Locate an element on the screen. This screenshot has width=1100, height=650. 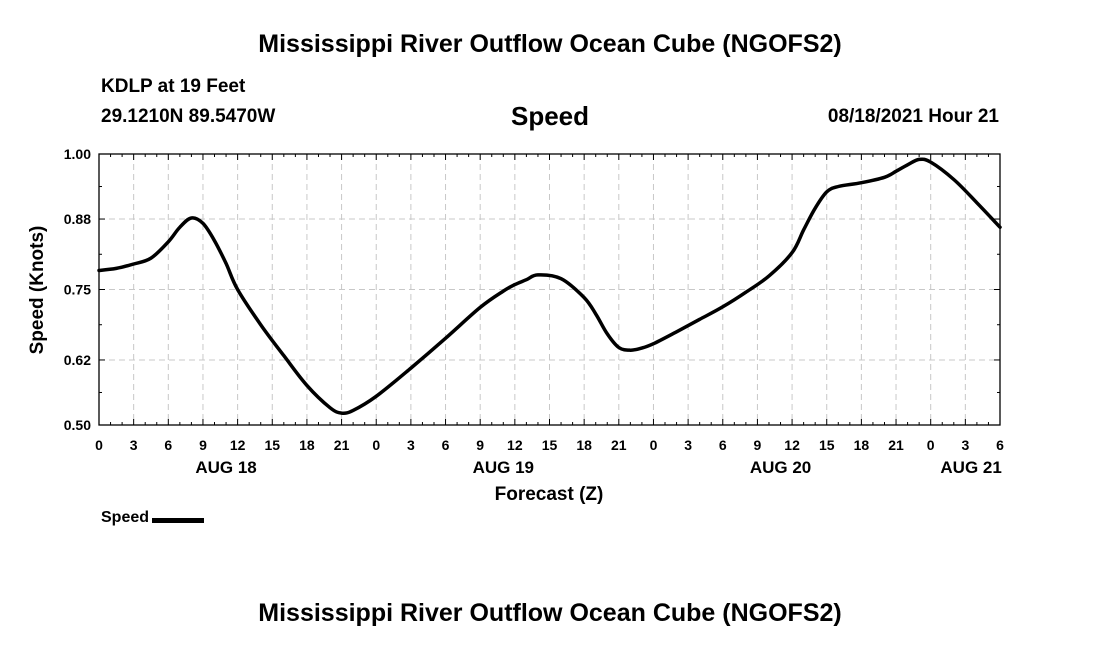
legend: Speed is located at coordinates (153, 518).